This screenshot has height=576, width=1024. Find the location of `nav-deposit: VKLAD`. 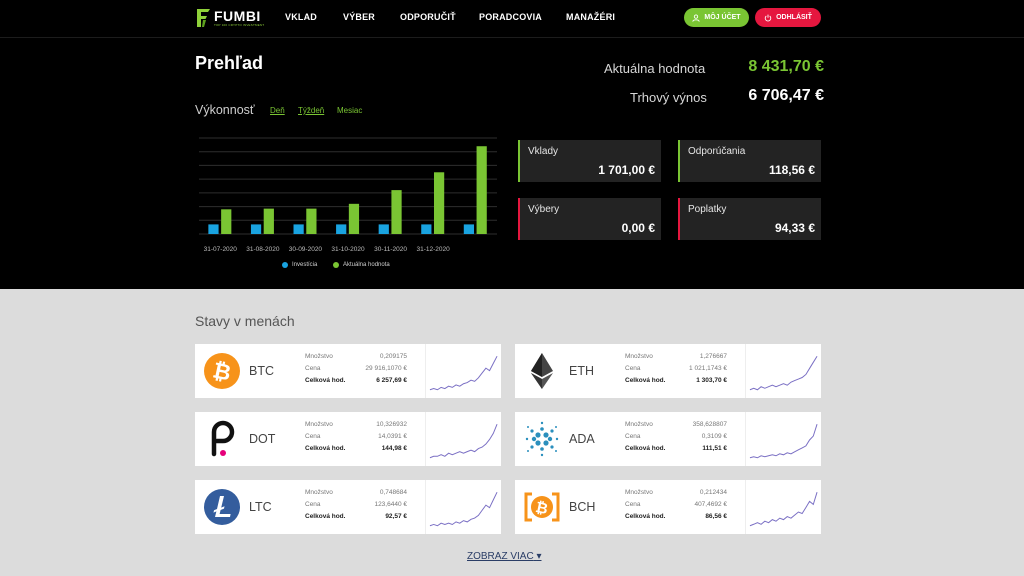

nav-deposit: VKLAD is located at coordinates (301, 17).